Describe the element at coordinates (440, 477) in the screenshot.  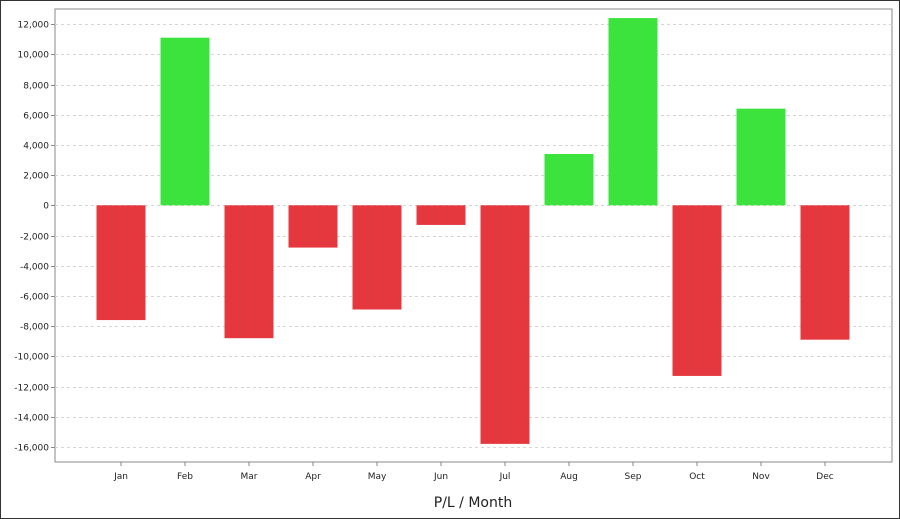
I see `x-tick-label: Jun` at that location.